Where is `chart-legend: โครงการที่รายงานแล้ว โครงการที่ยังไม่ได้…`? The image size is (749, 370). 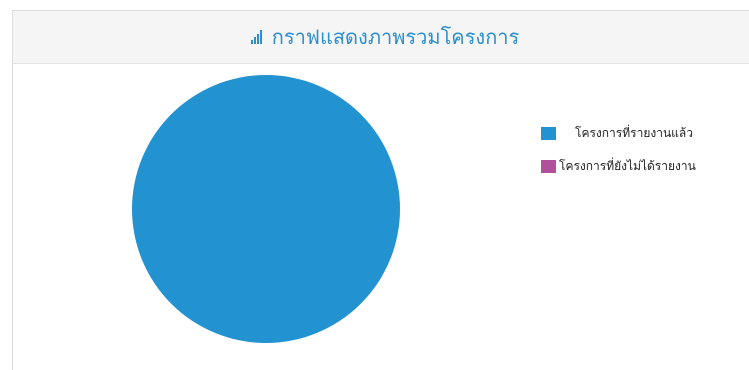 chart-legend: โครงการที่รายงานแล้ว โครงการที่ยังไม่ได้… is located at coordinates (618, 157).